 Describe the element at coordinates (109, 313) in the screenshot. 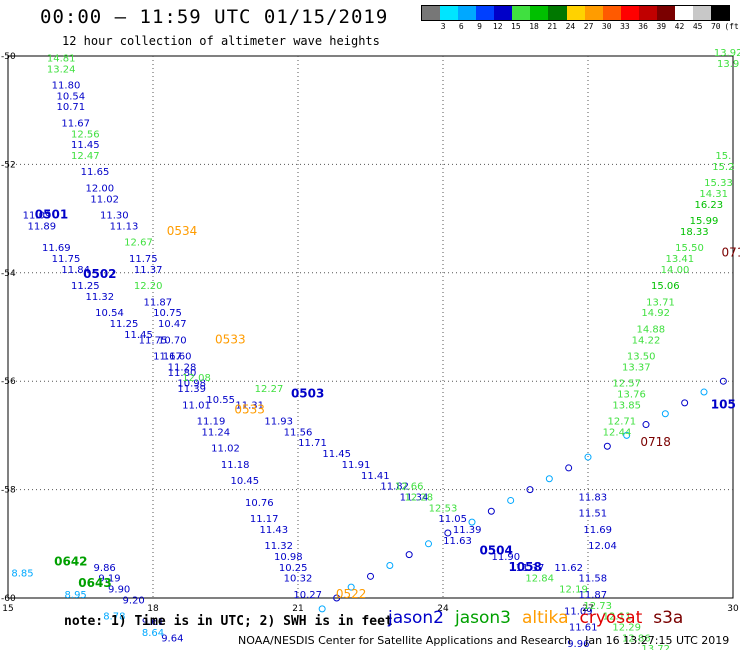

I see `wave-height-label: 10.54` at that location.